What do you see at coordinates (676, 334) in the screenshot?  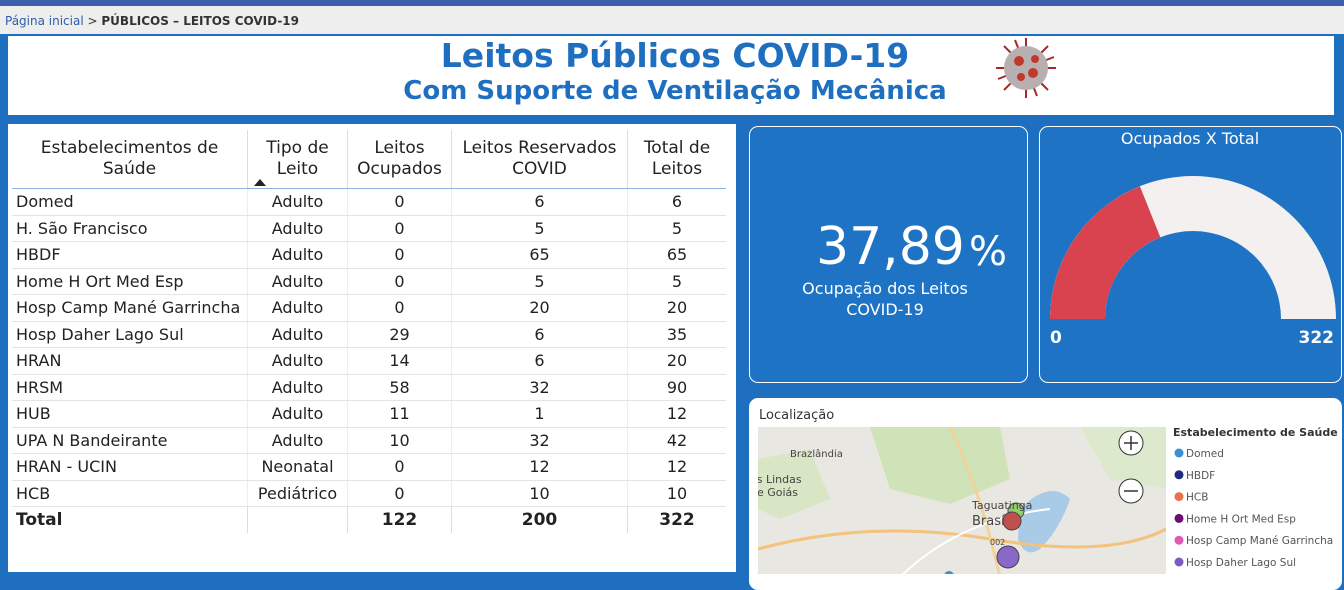 I see `table-cell: 35` at bounding box center [676, 334].